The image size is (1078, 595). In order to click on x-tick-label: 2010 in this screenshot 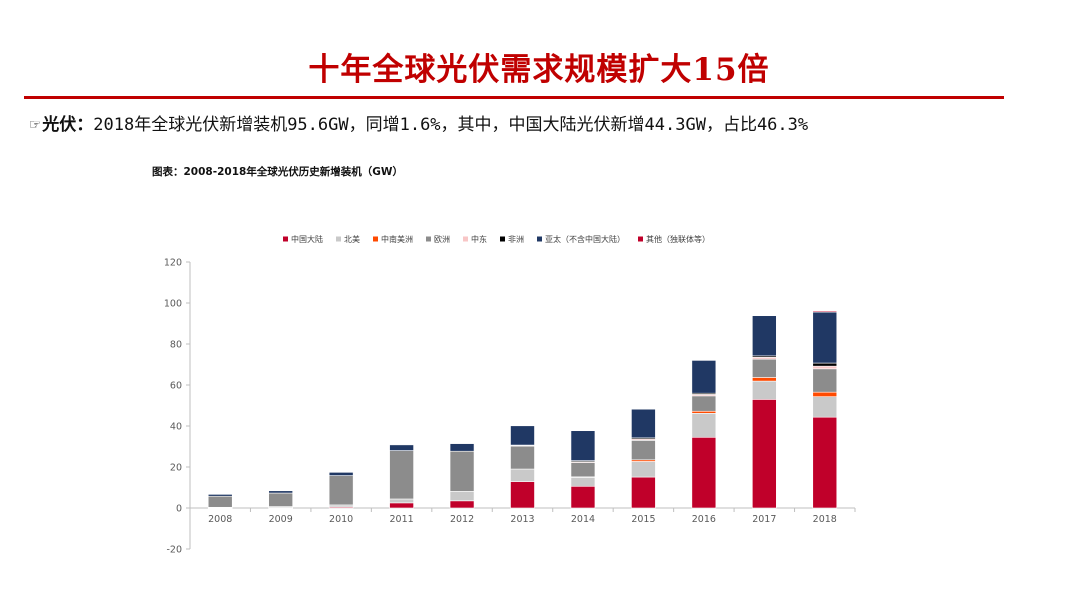, I will do `click(341, 519)`.